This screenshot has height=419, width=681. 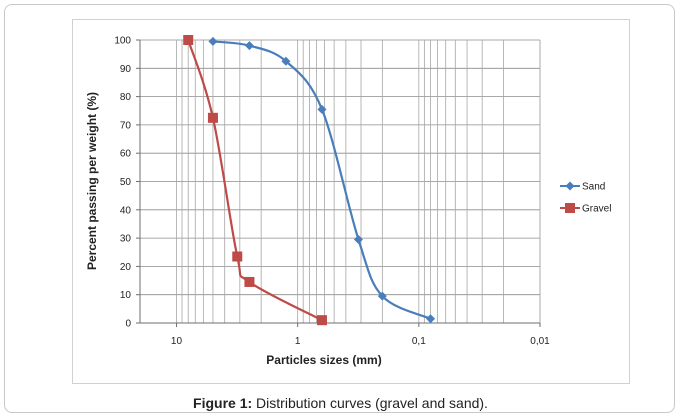 What do you see at coordinates (92, 181) in the screenshot?
I see `y-axis-title: Percent passing per weight (%)` at bounding box center [92, 181].